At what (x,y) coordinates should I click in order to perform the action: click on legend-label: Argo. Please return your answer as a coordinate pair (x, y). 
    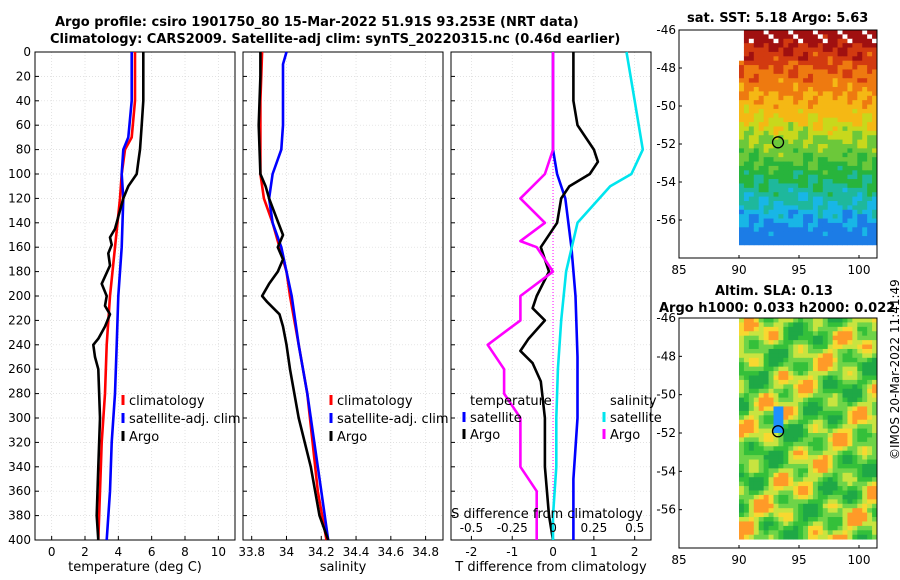
    Looking at the image, I should click on (625, 435).